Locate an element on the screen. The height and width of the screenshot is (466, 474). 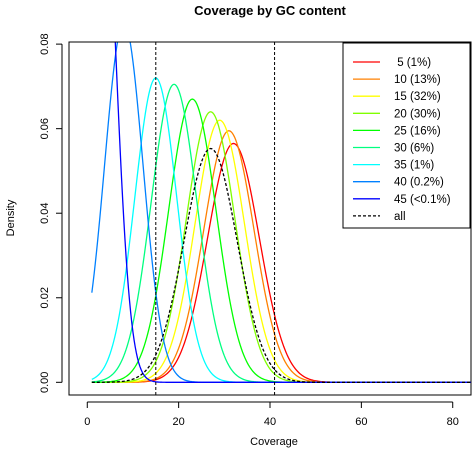
y-axis: 0.00 0.02 0.04 0.06 0.08 is located at coordinates (51, 213).